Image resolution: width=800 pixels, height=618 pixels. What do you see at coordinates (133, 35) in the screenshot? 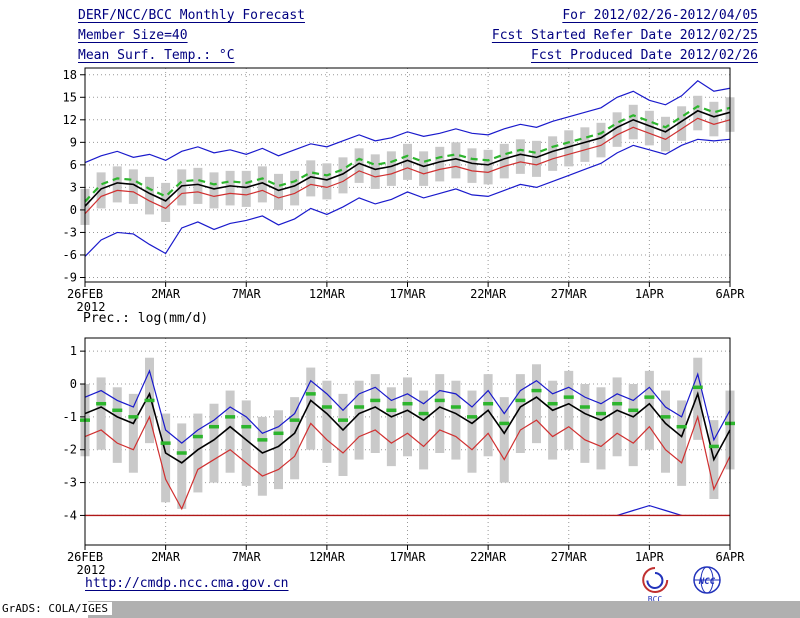
I see `member-size-label: Member Size=40` at bounding box center [133, 35].